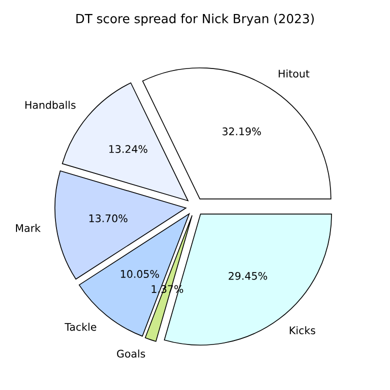 The width and height of the screenshot is (390, 390). I want to click on slice-label: Tackle, so click(80, 326).